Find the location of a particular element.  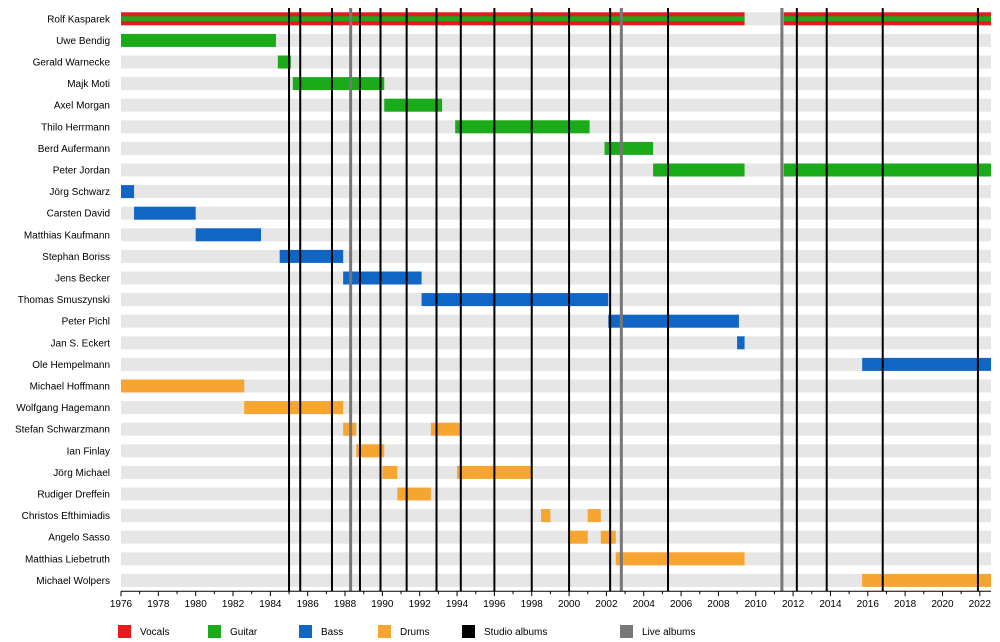

member-label: Ian Finlay is located at coordinates (88, 451).